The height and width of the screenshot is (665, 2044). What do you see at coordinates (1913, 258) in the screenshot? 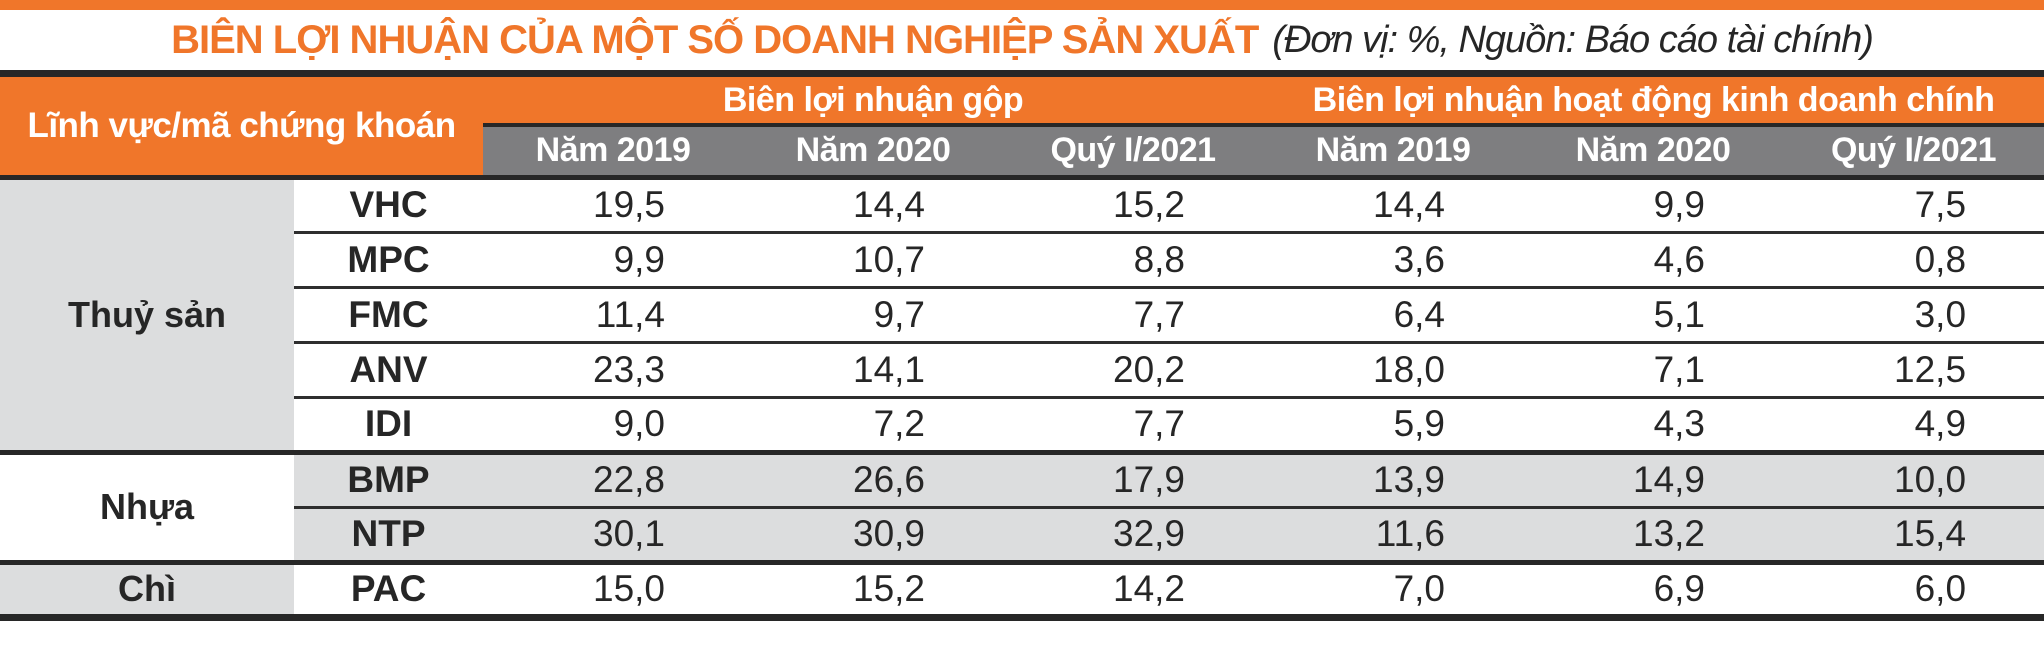
I see `value-cell-mpc-5: 0,8` at bounding box center [1913, 258].